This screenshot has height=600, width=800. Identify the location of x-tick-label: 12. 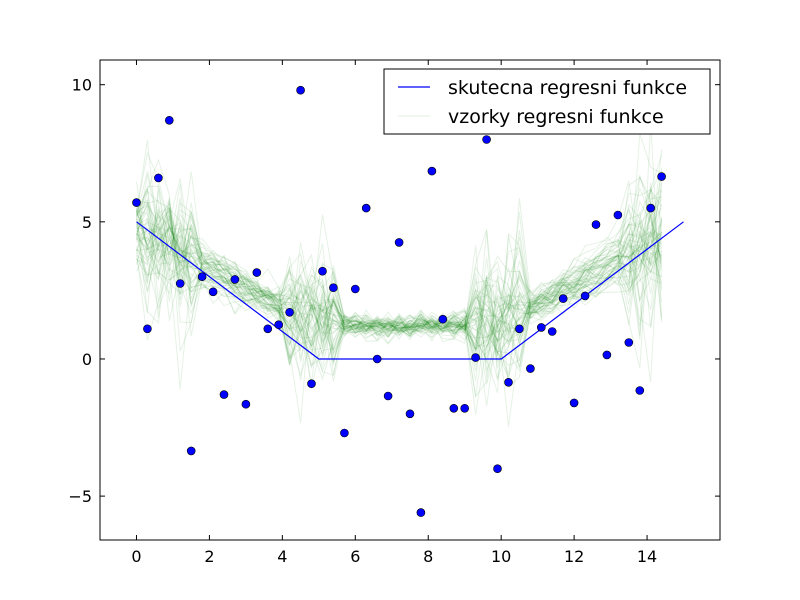
(574, 556).